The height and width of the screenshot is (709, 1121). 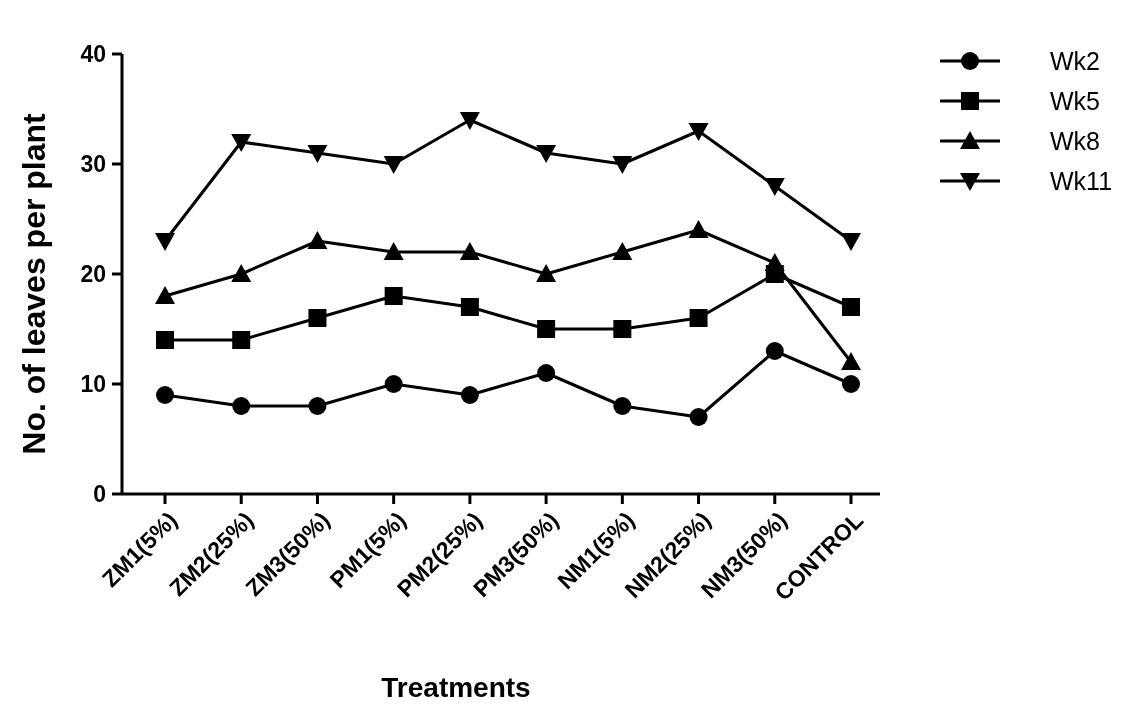 I want to click on y-tick-label: 30, so click(x=93, y=164).